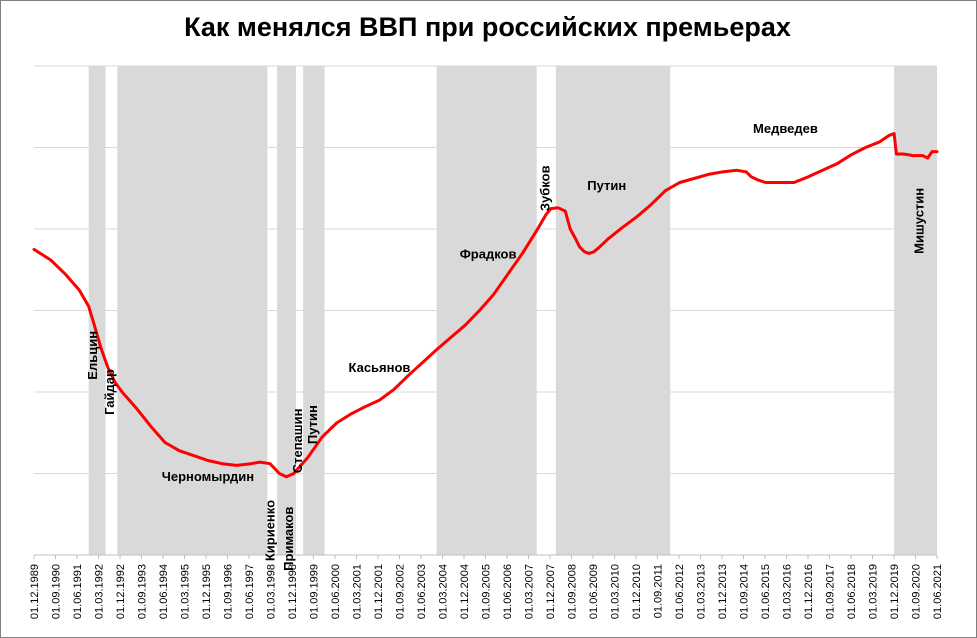 Image resolution: width=977 pixels, height=638 pixels. What do you see at coordinates (422, 591) in the screenshot?
I see `x-tick-label: 01.06.2003` at bounding box center [422, 591].